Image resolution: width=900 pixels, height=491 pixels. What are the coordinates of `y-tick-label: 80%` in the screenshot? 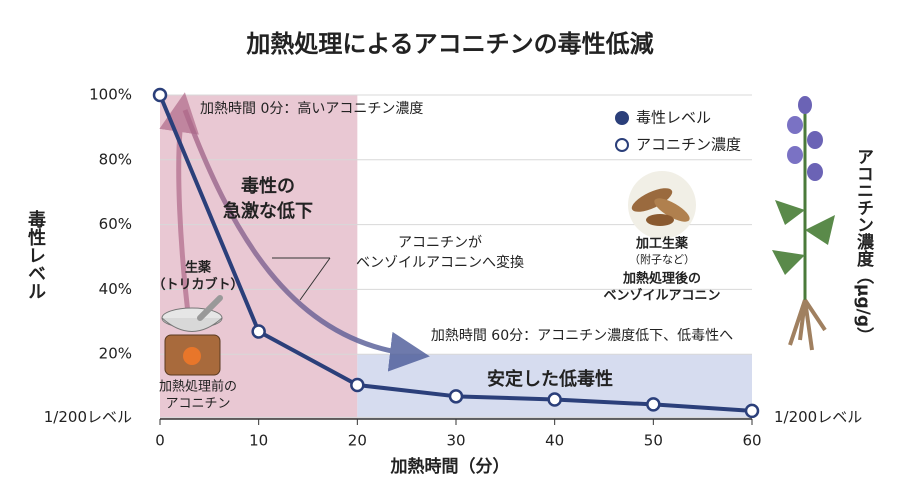 It's located at (115, 159).